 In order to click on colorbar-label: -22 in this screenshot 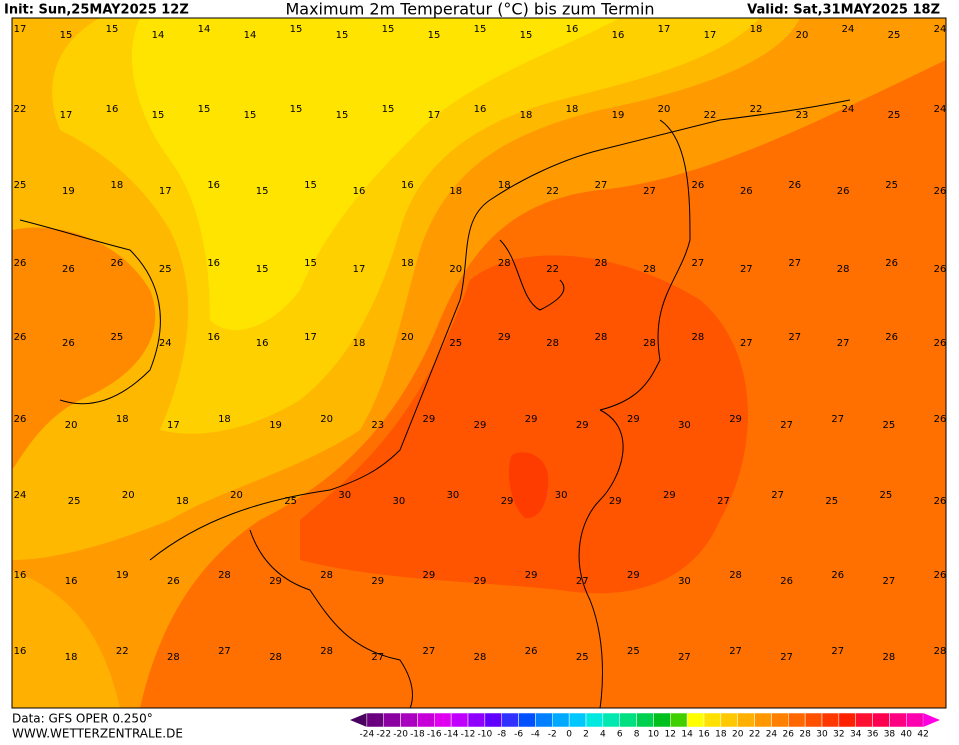, I will do `click(383, 735)`.